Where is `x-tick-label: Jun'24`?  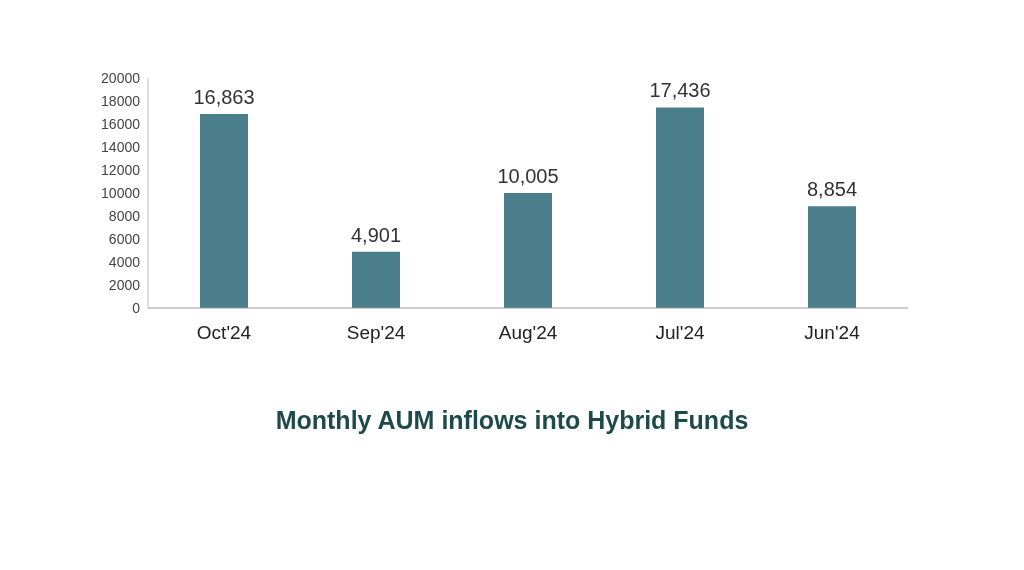 x-tick-label: Jun'24 is located at coordinates (832, 333).